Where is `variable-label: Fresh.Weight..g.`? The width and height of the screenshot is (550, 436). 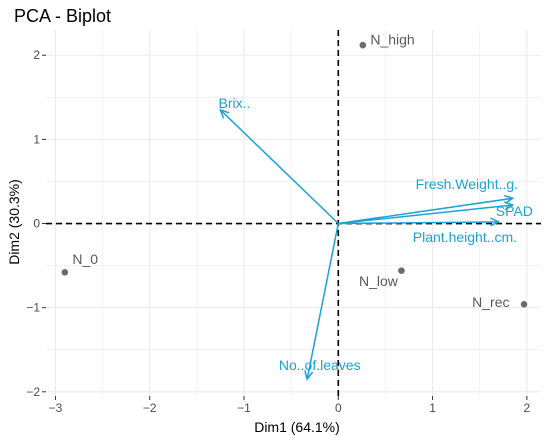
variable-label: Fresh.Weight..g. is located at coordinates (467, 184).